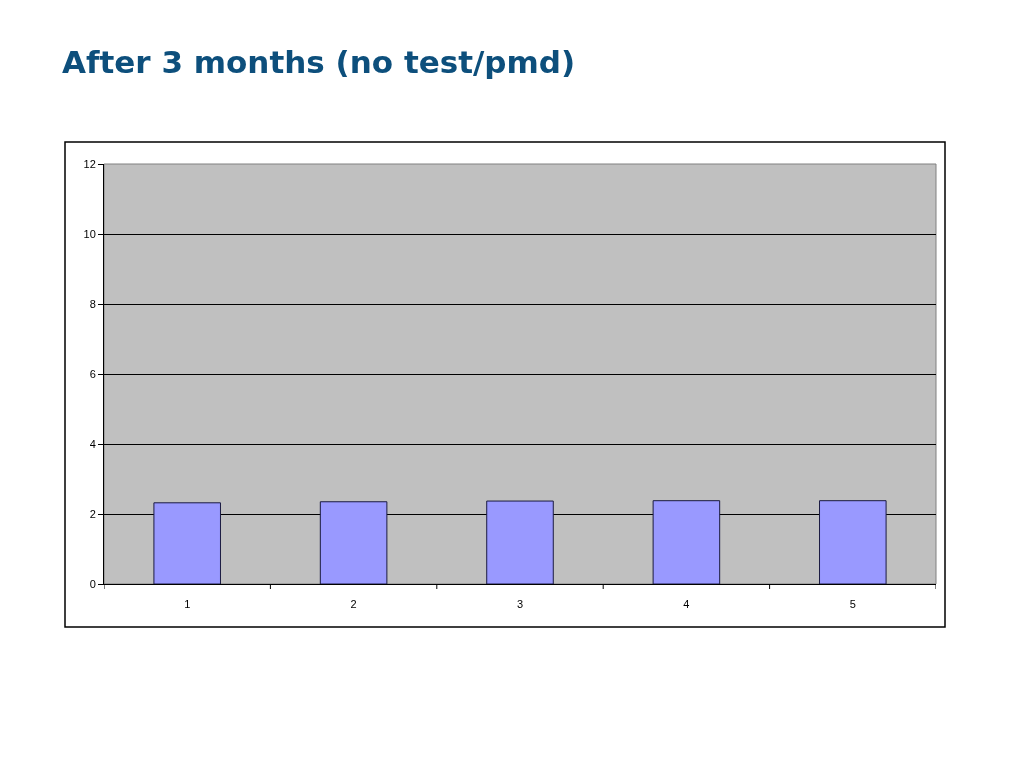  Describe the element at coordinates (89, 233) in the screenshot. I see `y-tick-label: 10` at that location.